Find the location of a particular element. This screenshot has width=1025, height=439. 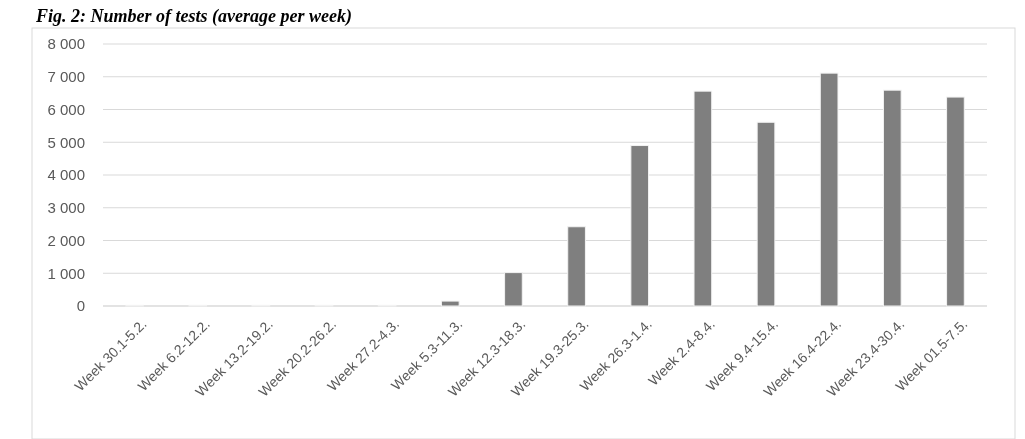

y-tick-label: 7 000 is located at coordinates (66, 76).